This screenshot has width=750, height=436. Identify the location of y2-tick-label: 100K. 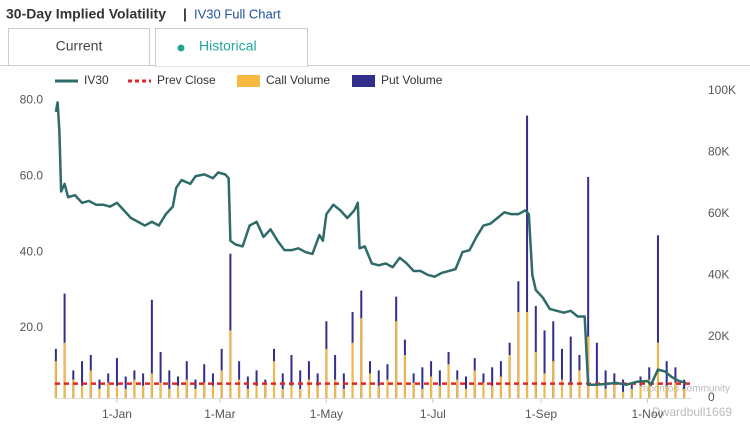
(722, 90).